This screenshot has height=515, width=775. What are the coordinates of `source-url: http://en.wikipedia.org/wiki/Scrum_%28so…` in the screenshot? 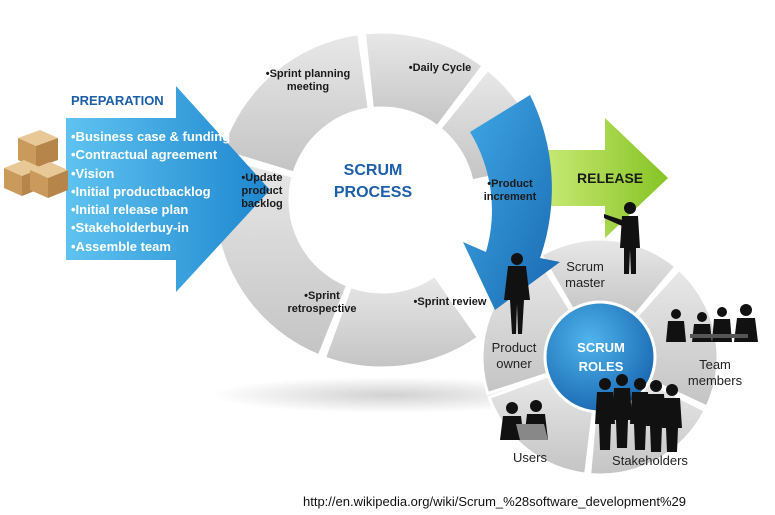 It's located at (494, 501).